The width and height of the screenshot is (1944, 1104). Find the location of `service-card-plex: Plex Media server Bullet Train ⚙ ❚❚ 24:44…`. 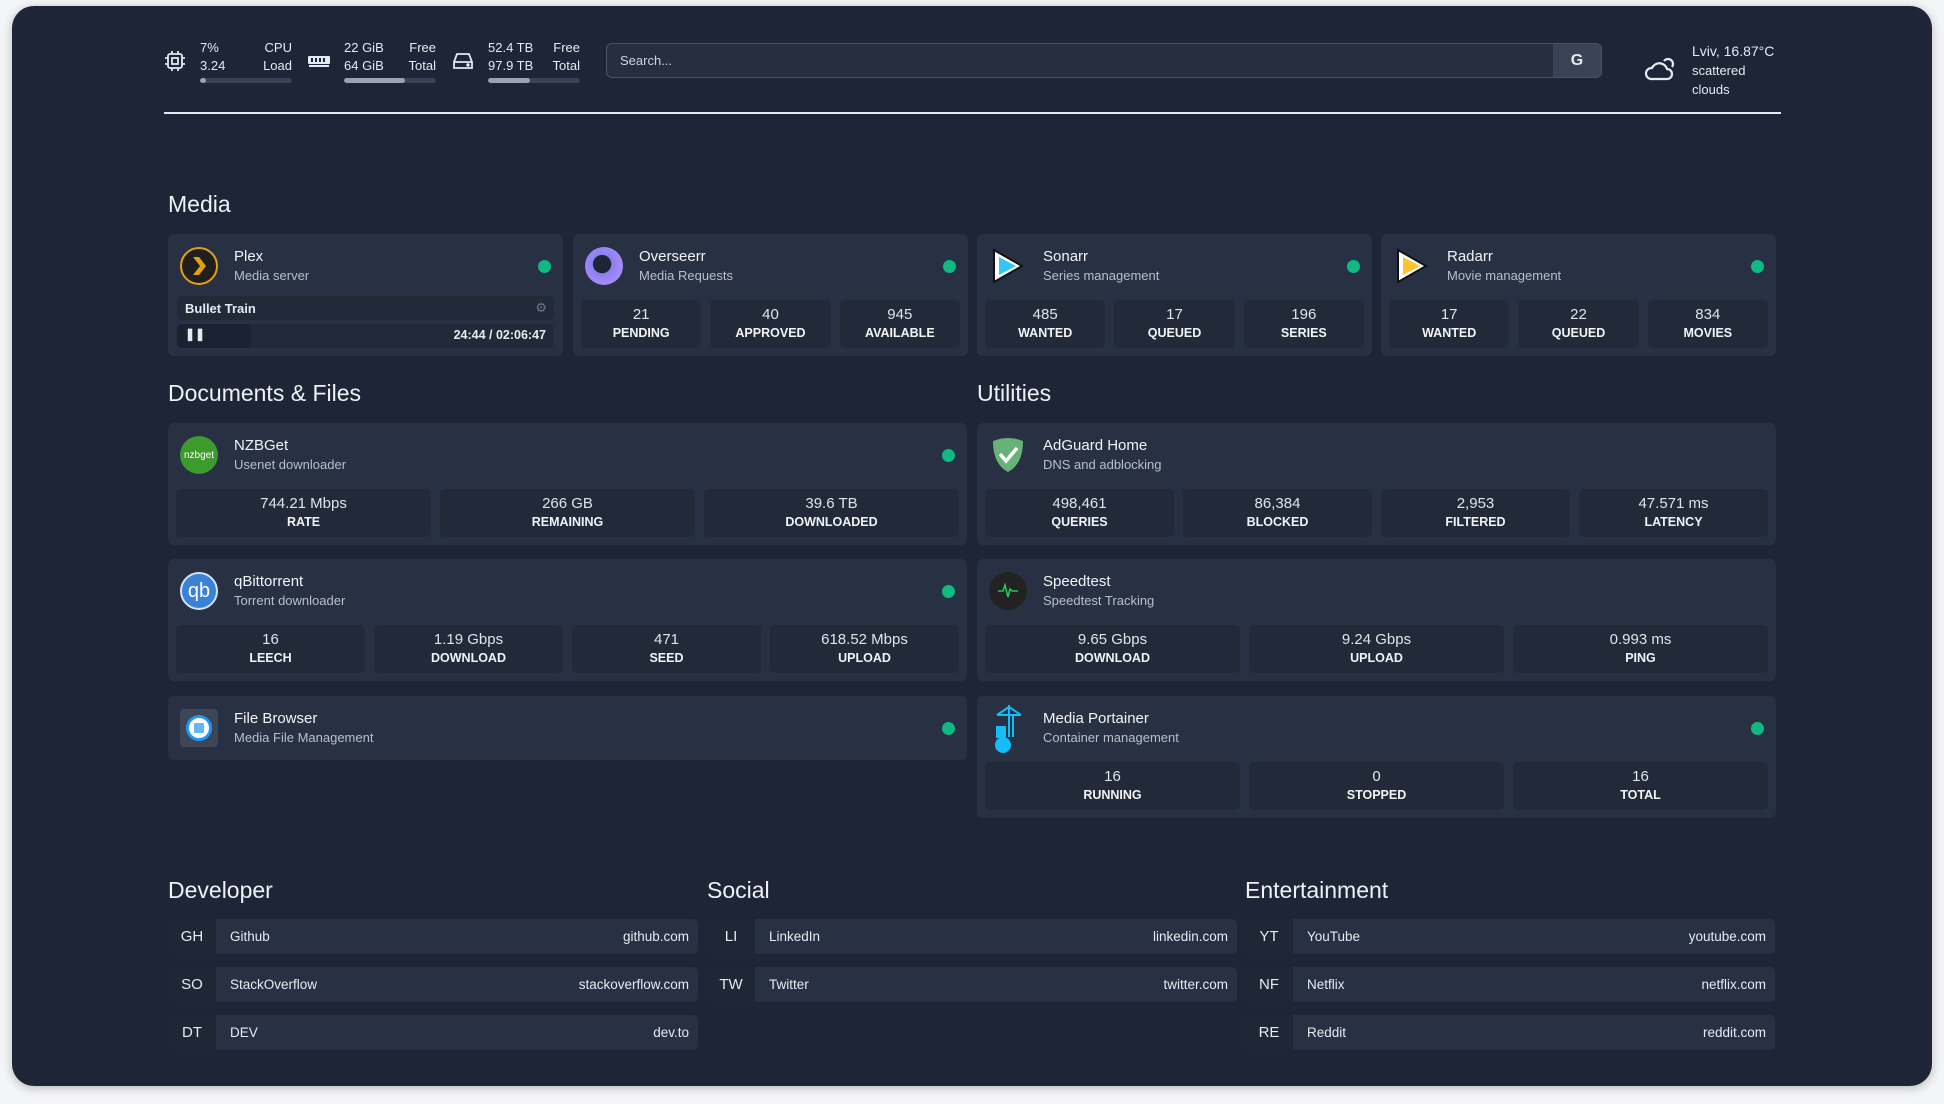

service-card-plex: Plex Media server Bullet Train ⚙ ❚❚ 24:44… is located at coordinates (365, 295).